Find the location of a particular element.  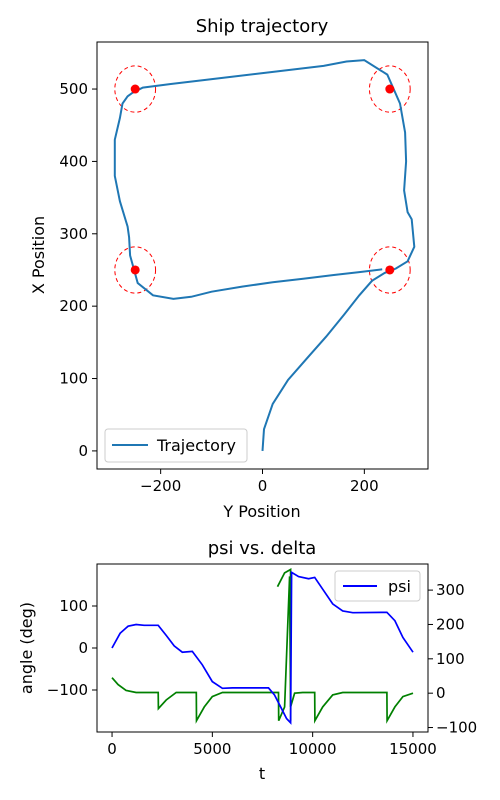

x-tick-label: 15000 is located at coordinates (413, 749).